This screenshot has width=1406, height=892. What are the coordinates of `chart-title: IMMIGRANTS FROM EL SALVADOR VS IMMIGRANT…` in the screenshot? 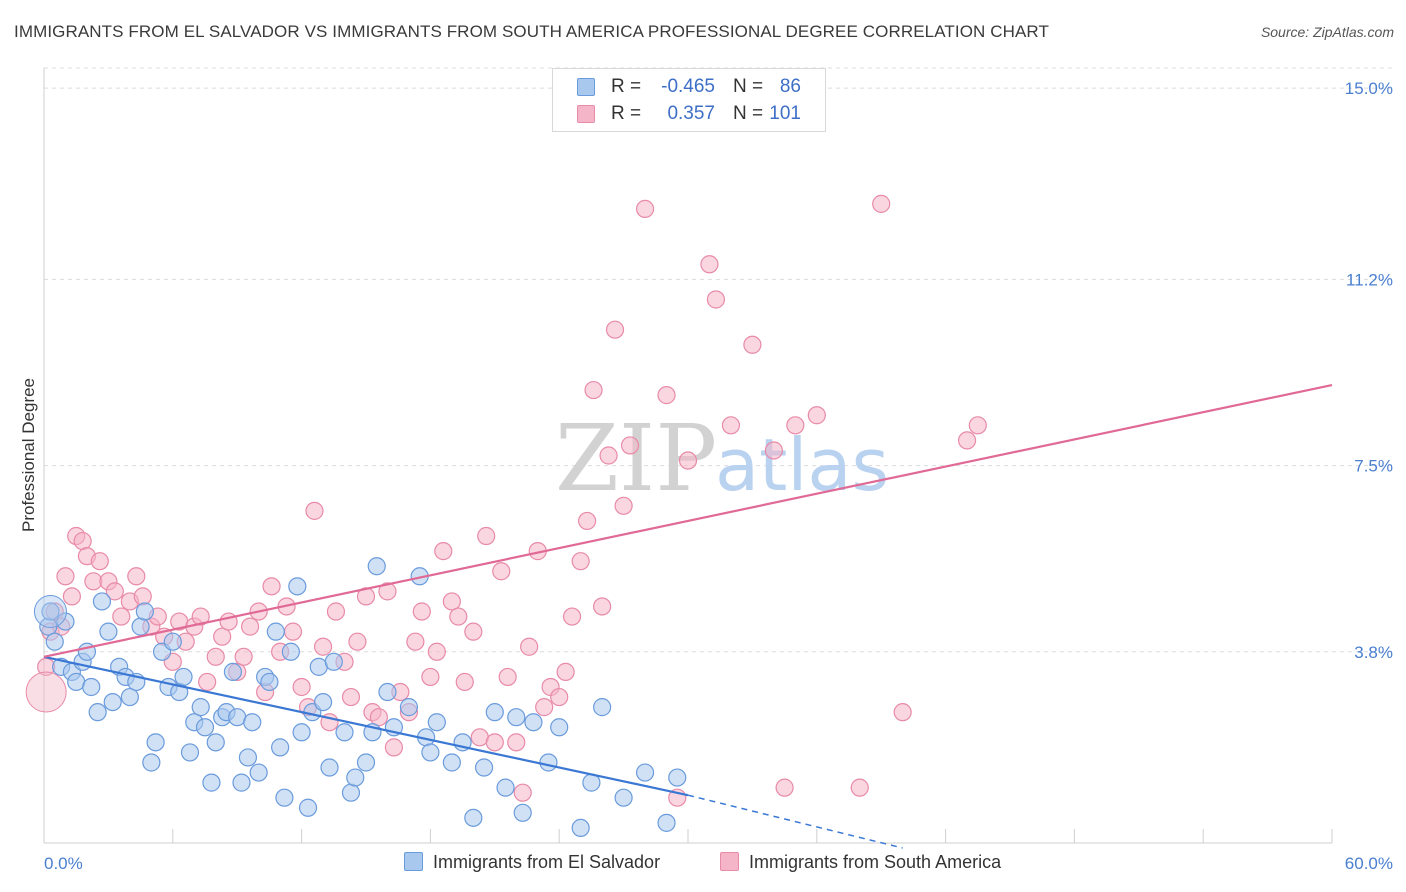 It's located at (531, 31).